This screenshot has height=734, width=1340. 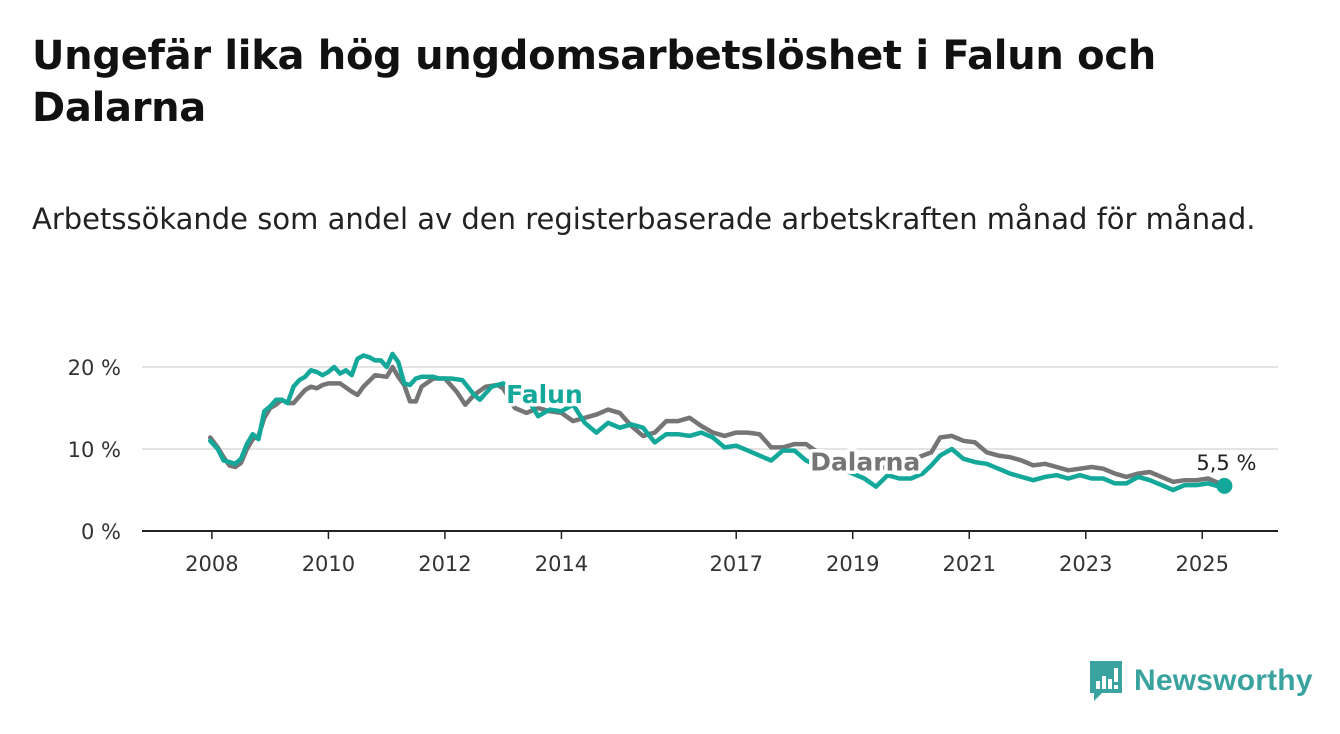 I want to click on series-lines, so click(x=717, y=422).